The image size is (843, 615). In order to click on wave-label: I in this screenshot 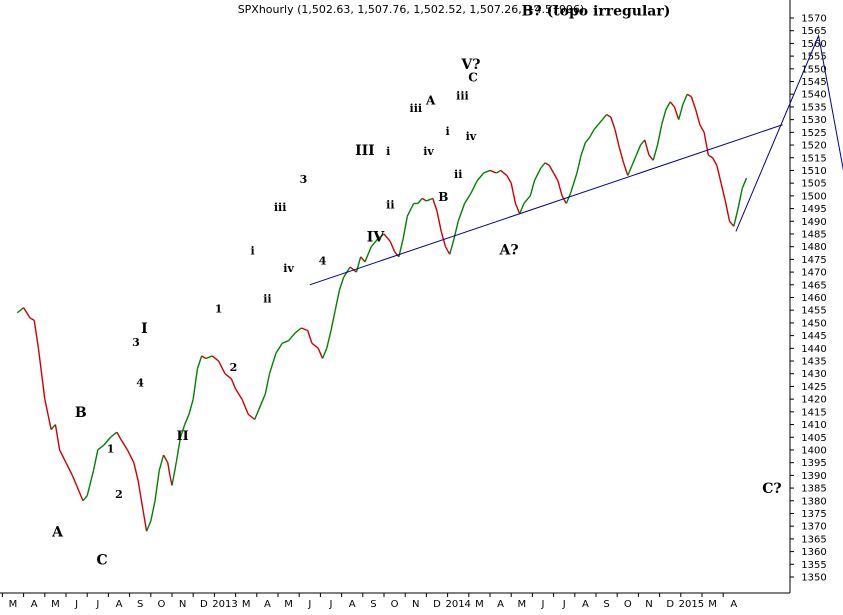, I will do `click(144, 329)`.